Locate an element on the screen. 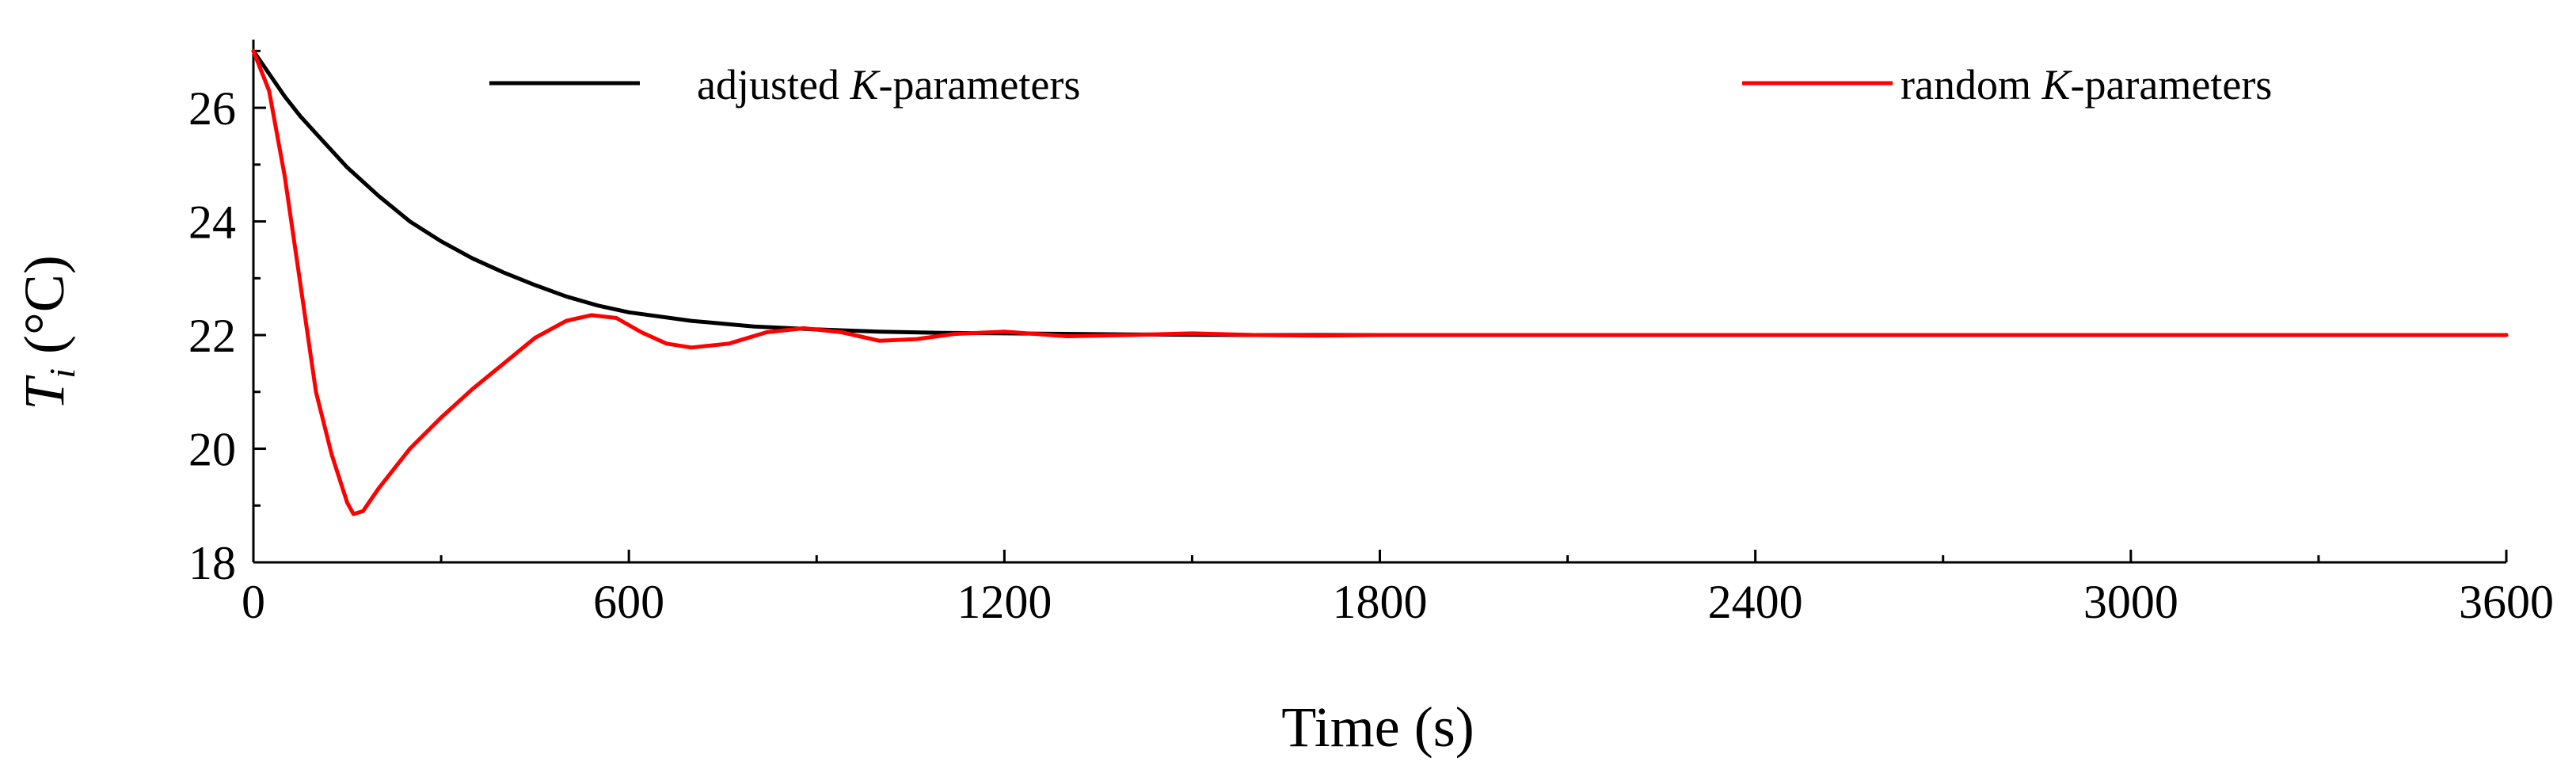 The width and height of the screenshot is (2576, 777). y-tick-label: 24 is located at coordinates (212, 222).